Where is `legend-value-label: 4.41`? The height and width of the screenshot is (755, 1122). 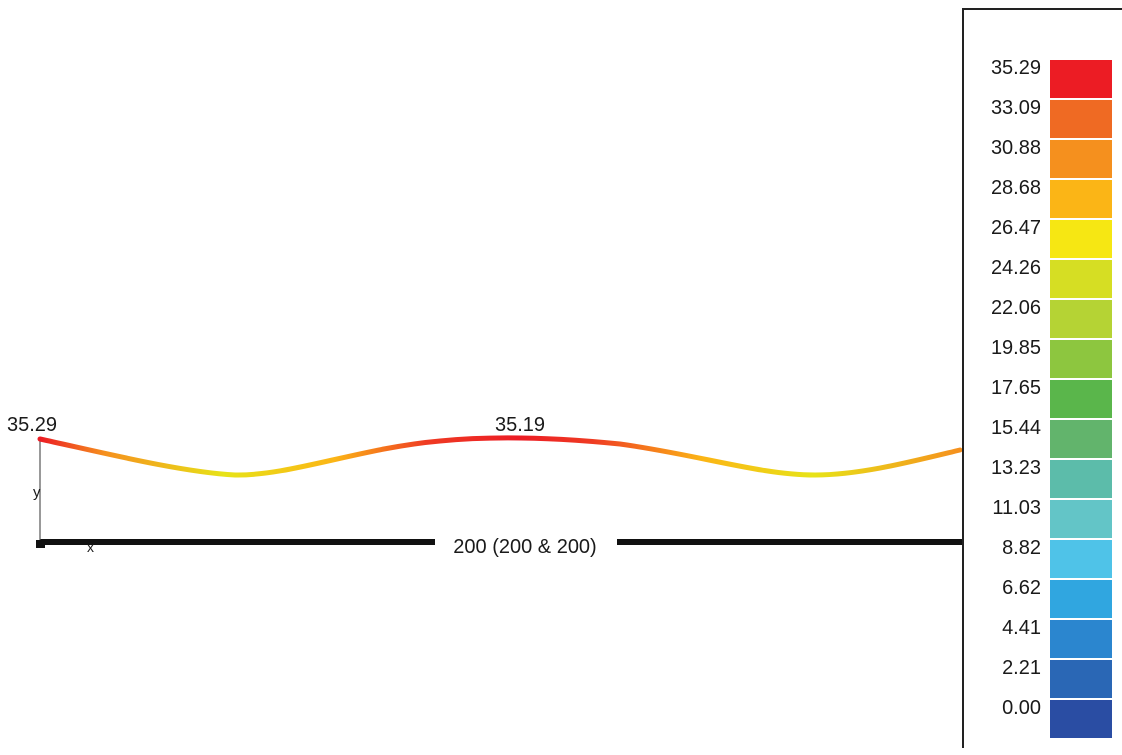
legend-value-label: 4.41 is located at coordinates (1021, 628).